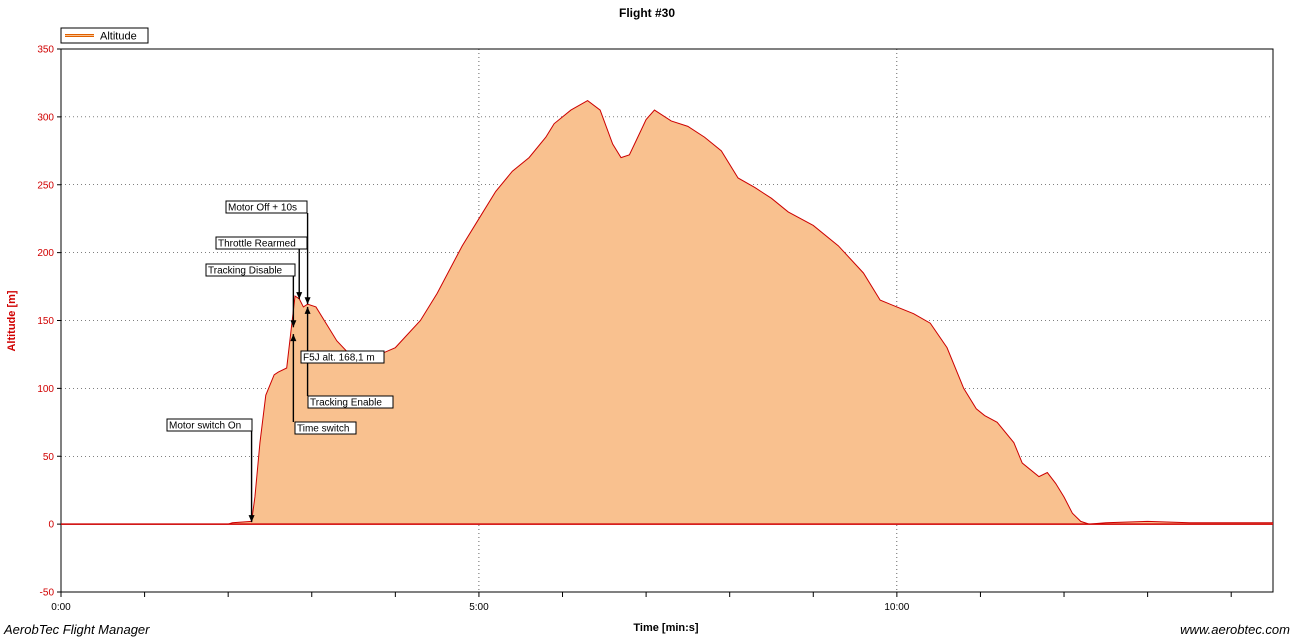 The image size is (1294, 639). I want to click on x-tick-label: 0:00, so click(61, 607).